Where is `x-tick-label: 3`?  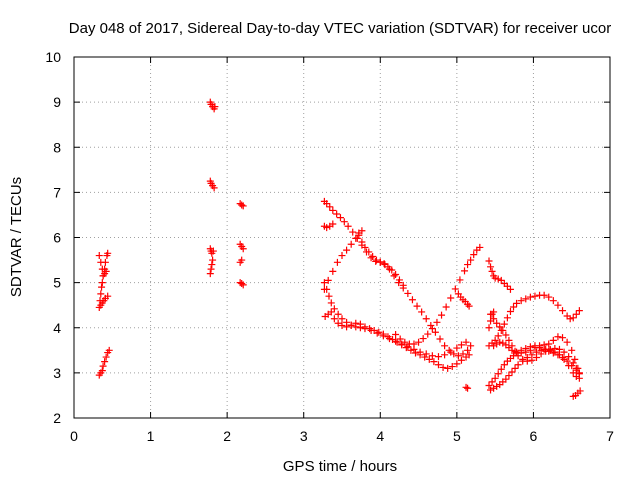
x-tick-label: 3 is located at coordinates (304, 436).